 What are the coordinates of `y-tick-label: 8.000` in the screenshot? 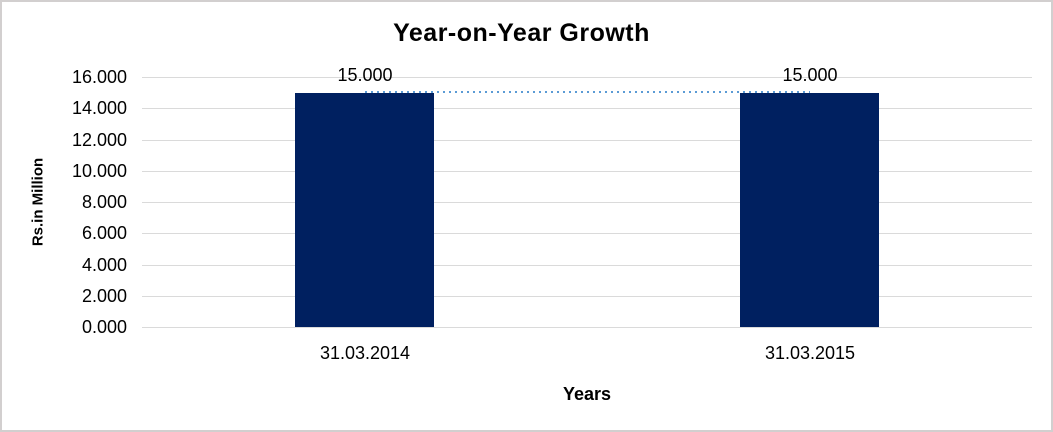 It's located at (104, 202).